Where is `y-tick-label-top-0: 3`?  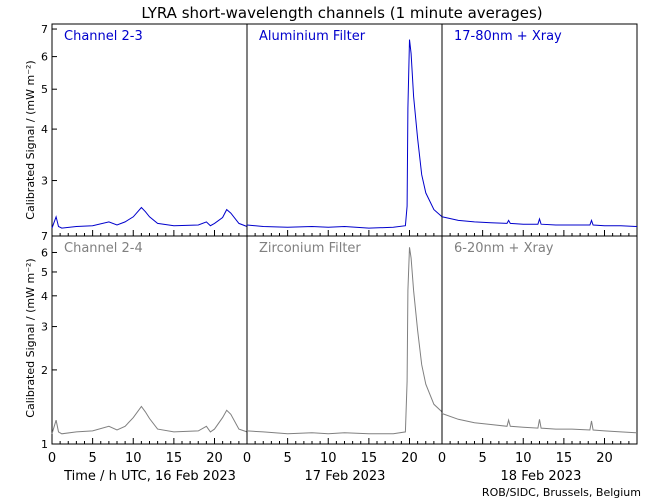 y-tick-label-top-0: 3 is located at coordinates (44, 181).